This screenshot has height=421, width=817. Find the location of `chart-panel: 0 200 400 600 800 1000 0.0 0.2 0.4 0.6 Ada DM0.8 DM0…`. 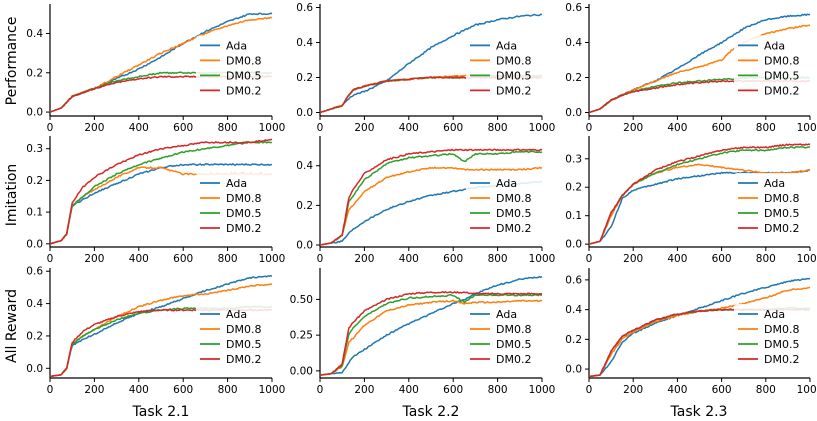

chart-panel: 0 200 400 600 800 1000 0.0 0.2 0.4 0.6 Ada DM0.8 DM0… is located at coordinates (425, 68).